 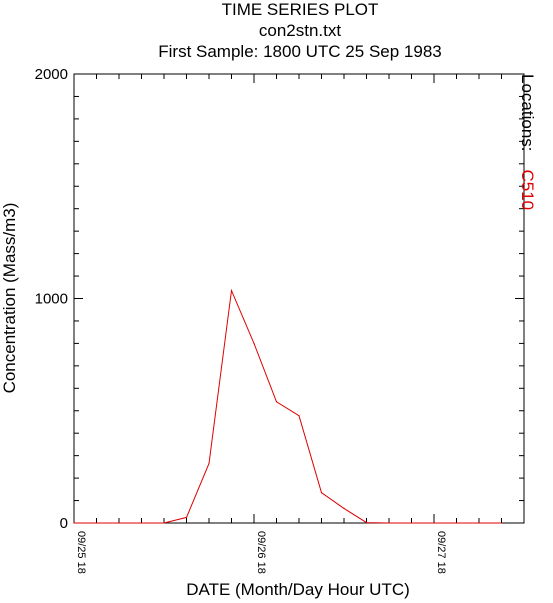 I want to click on chart-title: TIME SERIES PLOT, so click(x=300, y=9).